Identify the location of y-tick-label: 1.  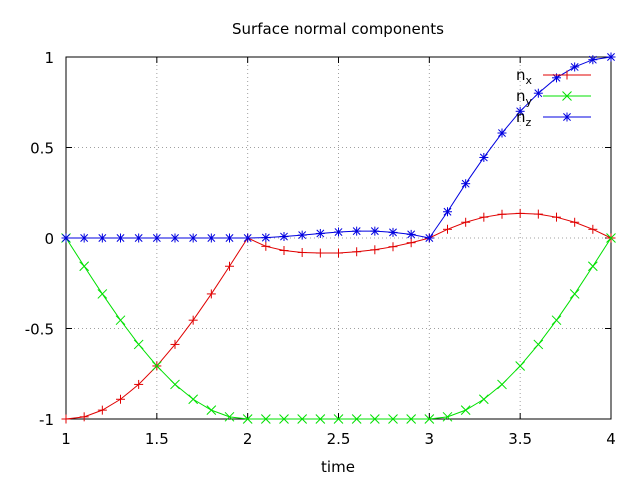
(49, 58).